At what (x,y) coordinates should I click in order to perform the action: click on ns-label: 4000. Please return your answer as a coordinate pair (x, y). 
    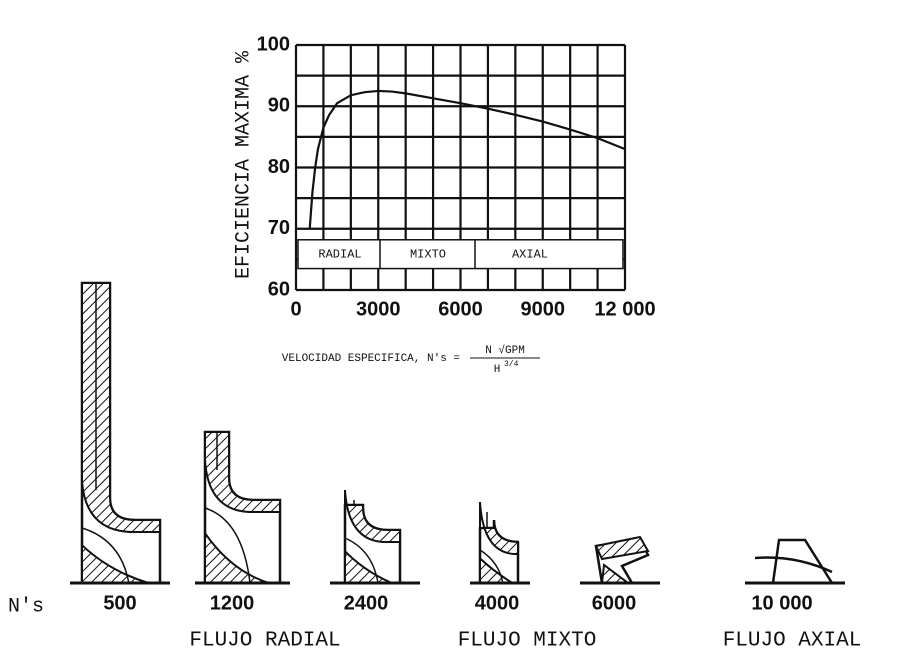
    Looking at the image, I should click on (497, 603).